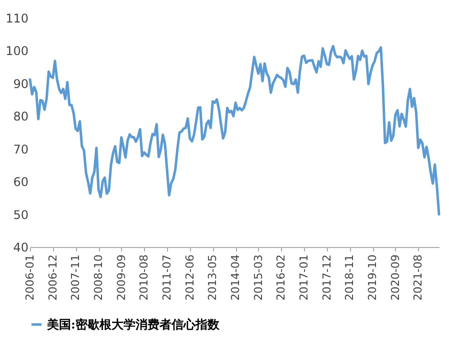 This screenshot has height=339, width=449. I want to click on x-tick-label: 2010-08, so click(144, 277).